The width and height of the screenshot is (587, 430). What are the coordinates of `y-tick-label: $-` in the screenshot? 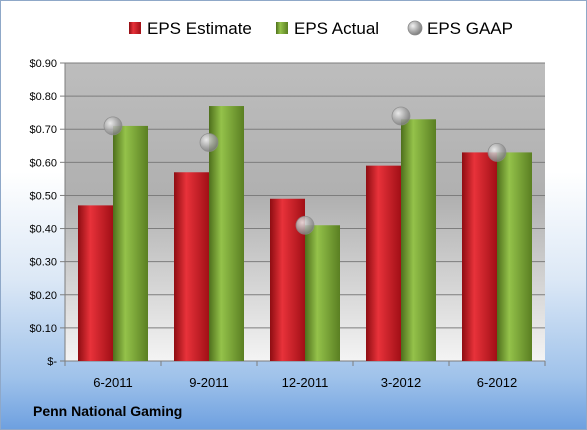 It's located at (52, 362).